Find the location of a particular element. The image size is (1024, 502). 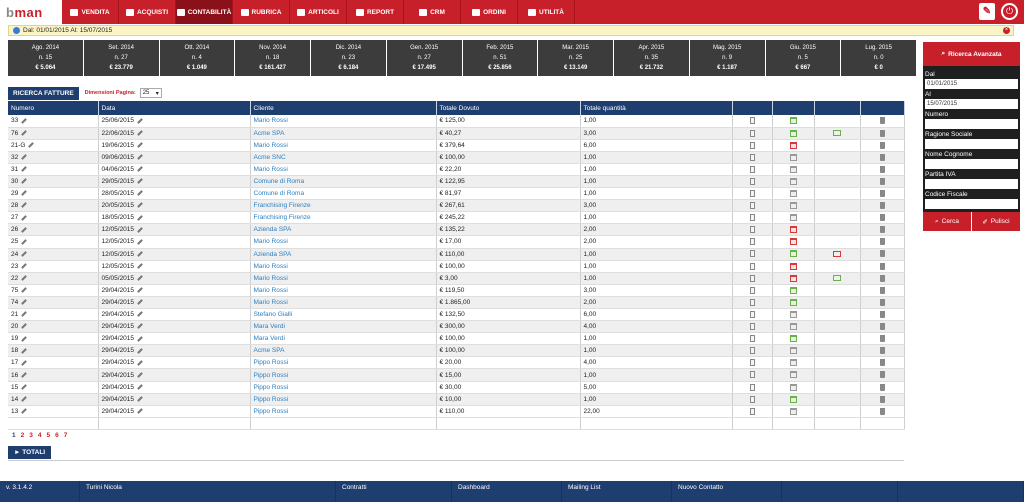

nav-item-8: UTILITÀ is located at coordinates (546, 12).